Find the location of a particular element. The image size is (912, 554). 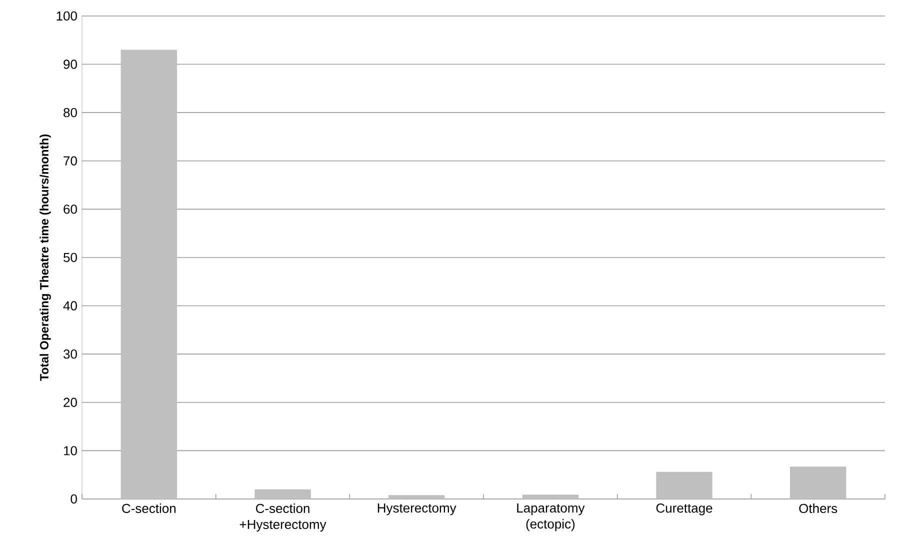

x-tick-label: C-section is located at coordinates (149, 509).